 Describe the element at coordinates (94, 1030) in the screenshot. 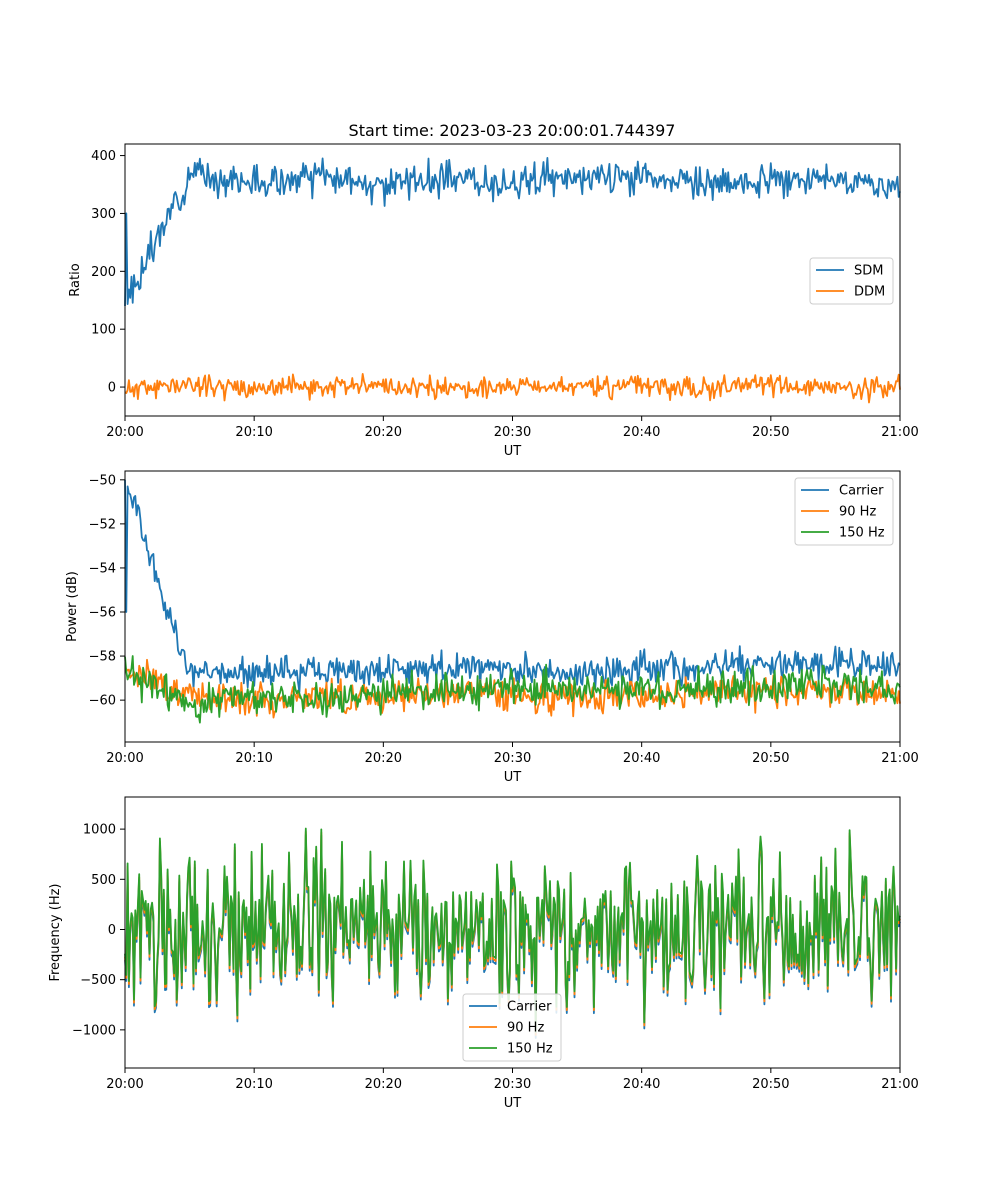

I see `y-tick-label: −1000` at that location.